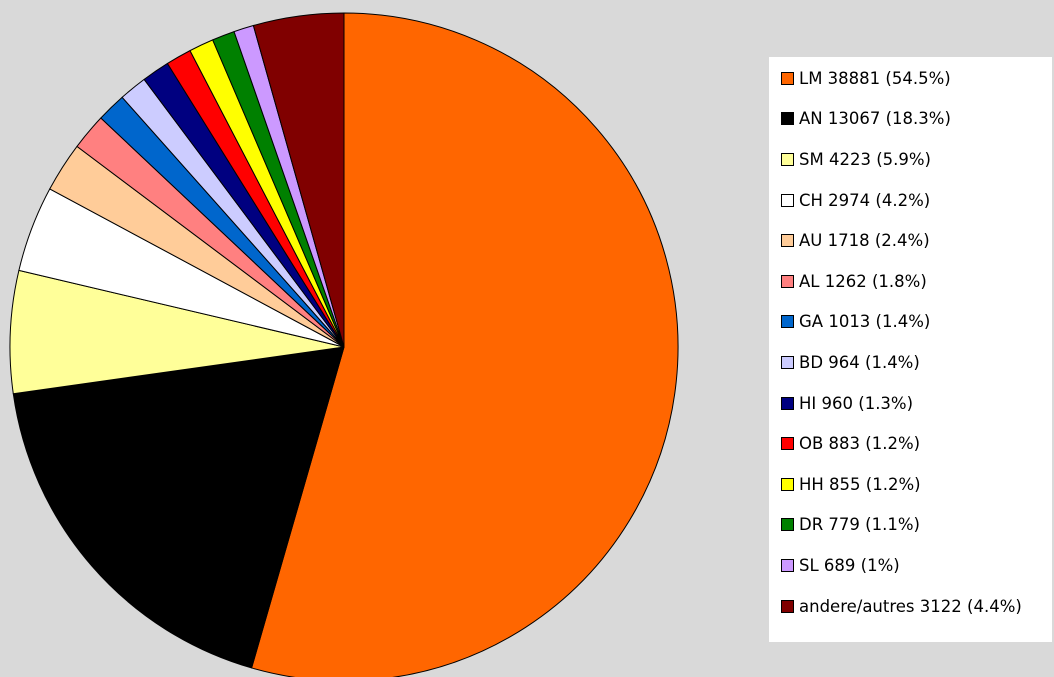 This screenshot has height=677, width=1054. I want to click on legend-label: GA 1013 (1.4%), so click(864, 321).